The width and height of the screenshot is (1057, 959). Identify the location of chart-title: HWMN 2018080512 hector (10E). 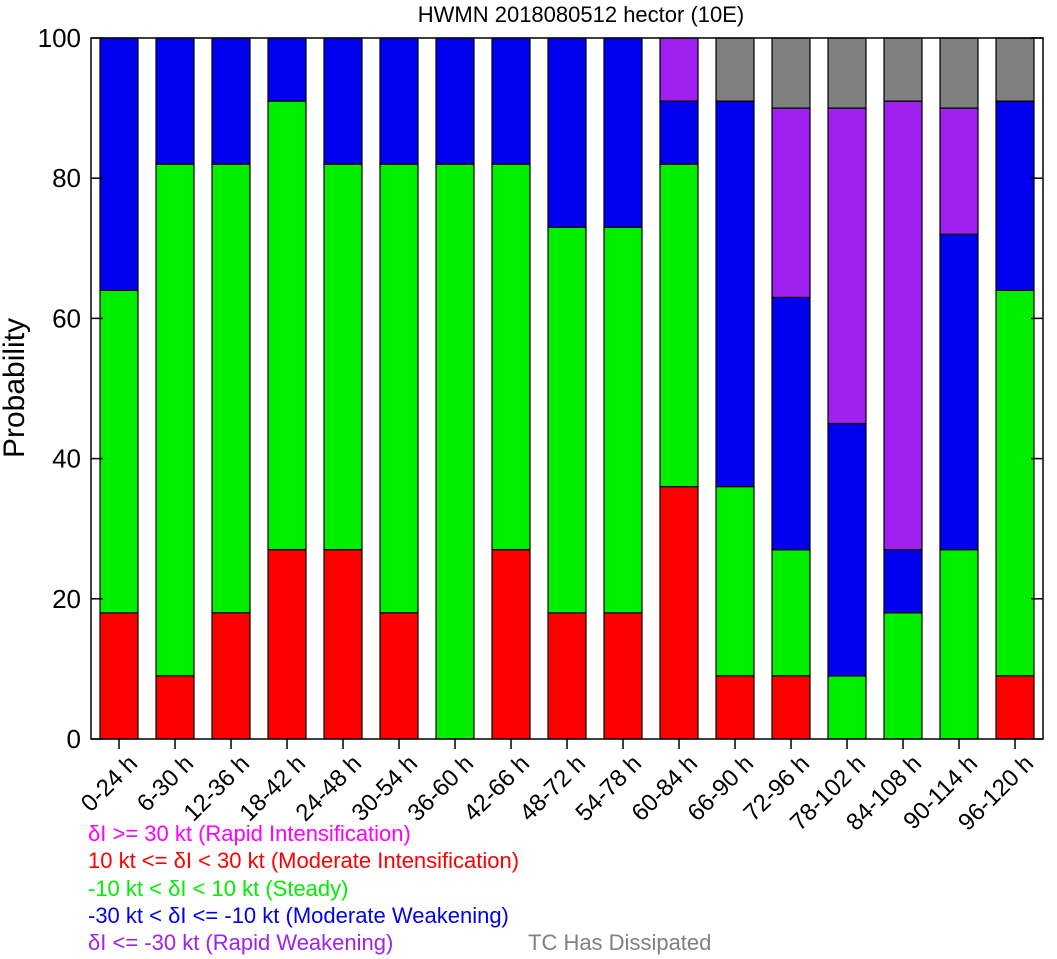
(581, 14).